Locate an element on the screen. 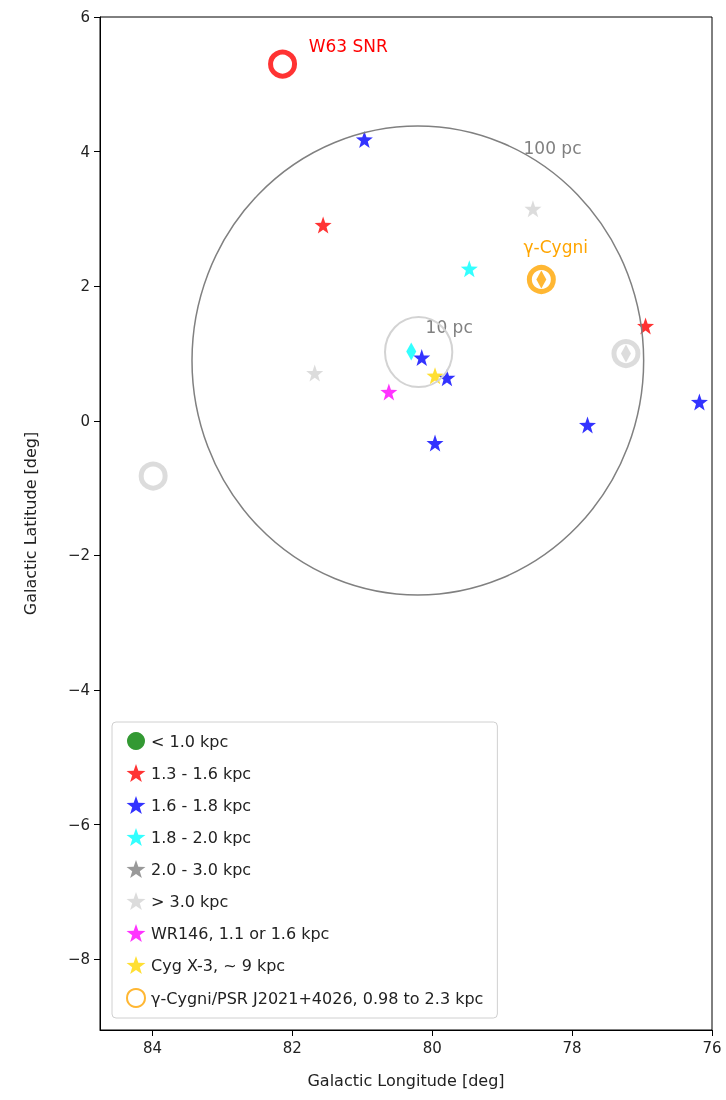  x-axis-title: Galactic Longitude [deg] is located at coordinates (406, 1080).